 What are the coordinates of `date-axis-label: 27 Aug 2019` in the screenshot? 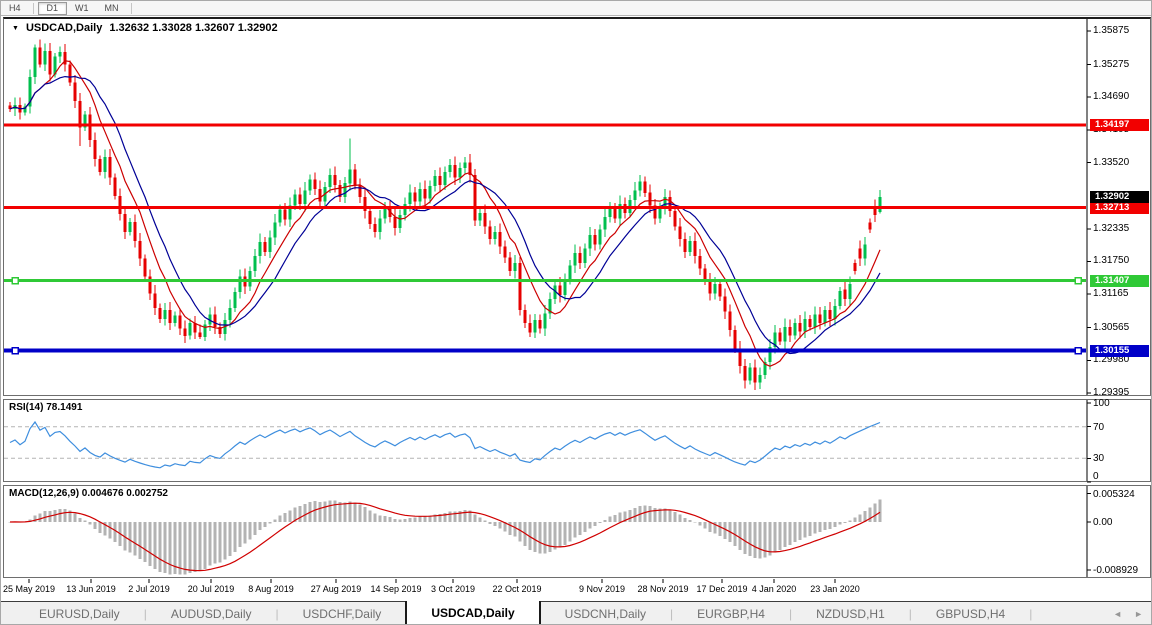 It's located at (336, 589).